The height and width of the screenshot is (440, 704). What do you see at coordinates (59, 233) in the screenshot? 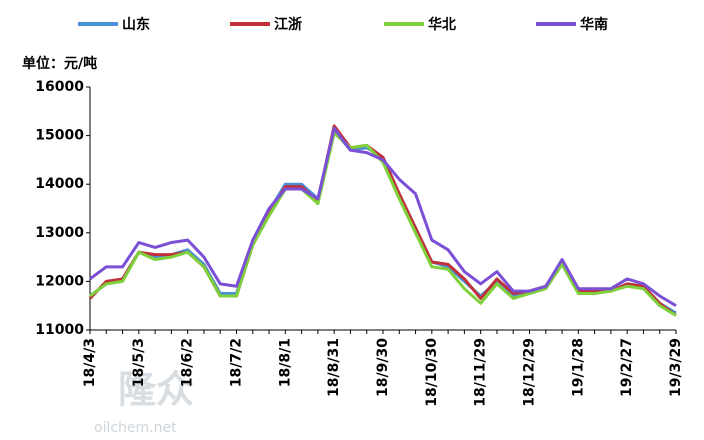
I see `y-tick-label: 13000` at bounding box center [59, 233].